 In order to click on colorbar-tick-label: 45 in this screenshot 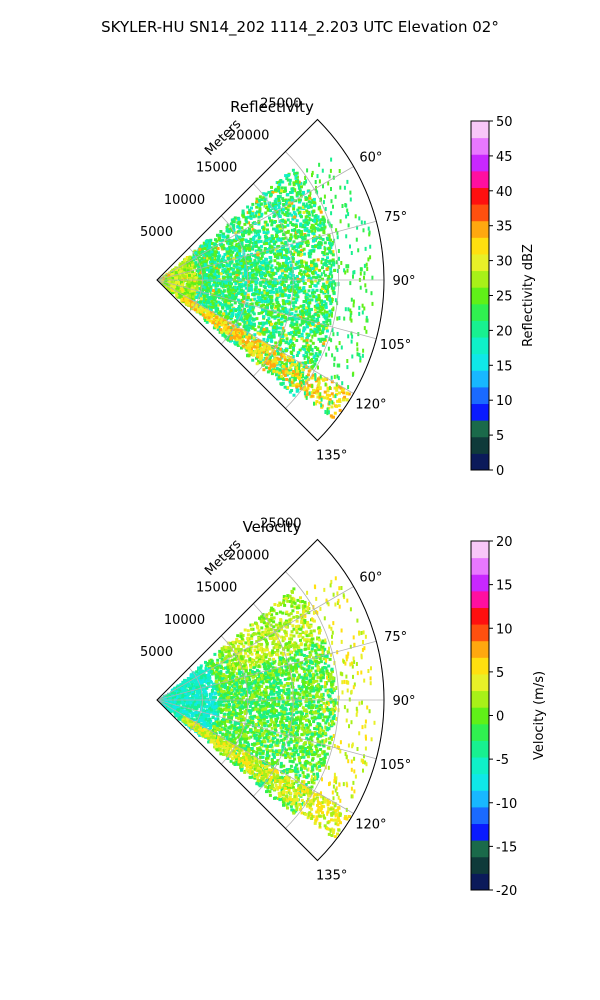, I will do `click(504, 157)`.